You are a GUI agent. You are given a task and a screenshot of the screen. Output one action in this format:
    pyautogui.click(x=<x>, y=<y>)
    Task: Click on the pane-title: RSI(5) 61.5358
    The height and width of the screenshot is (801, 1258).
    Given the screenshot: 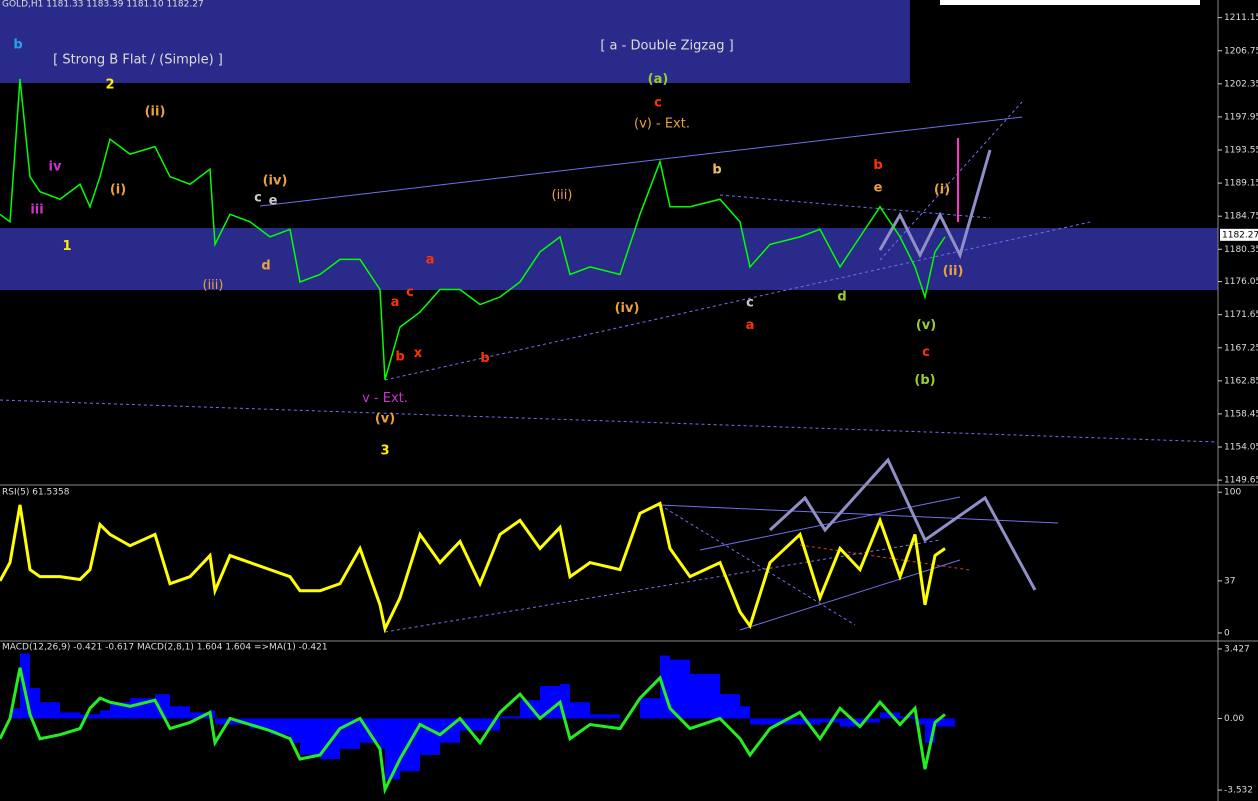 What is the action you would take?
    pyautogui.click(x=36, y=493)
    